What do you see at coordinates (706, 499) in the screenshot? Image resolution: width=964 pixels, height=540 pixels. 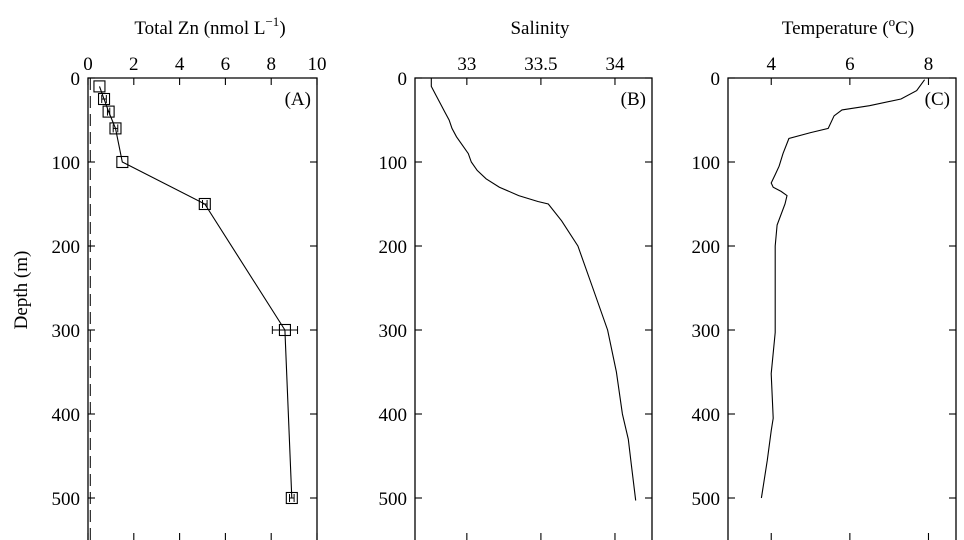 I see `panel-c-y-tick-label: 500` at bounding box center [706, 499].